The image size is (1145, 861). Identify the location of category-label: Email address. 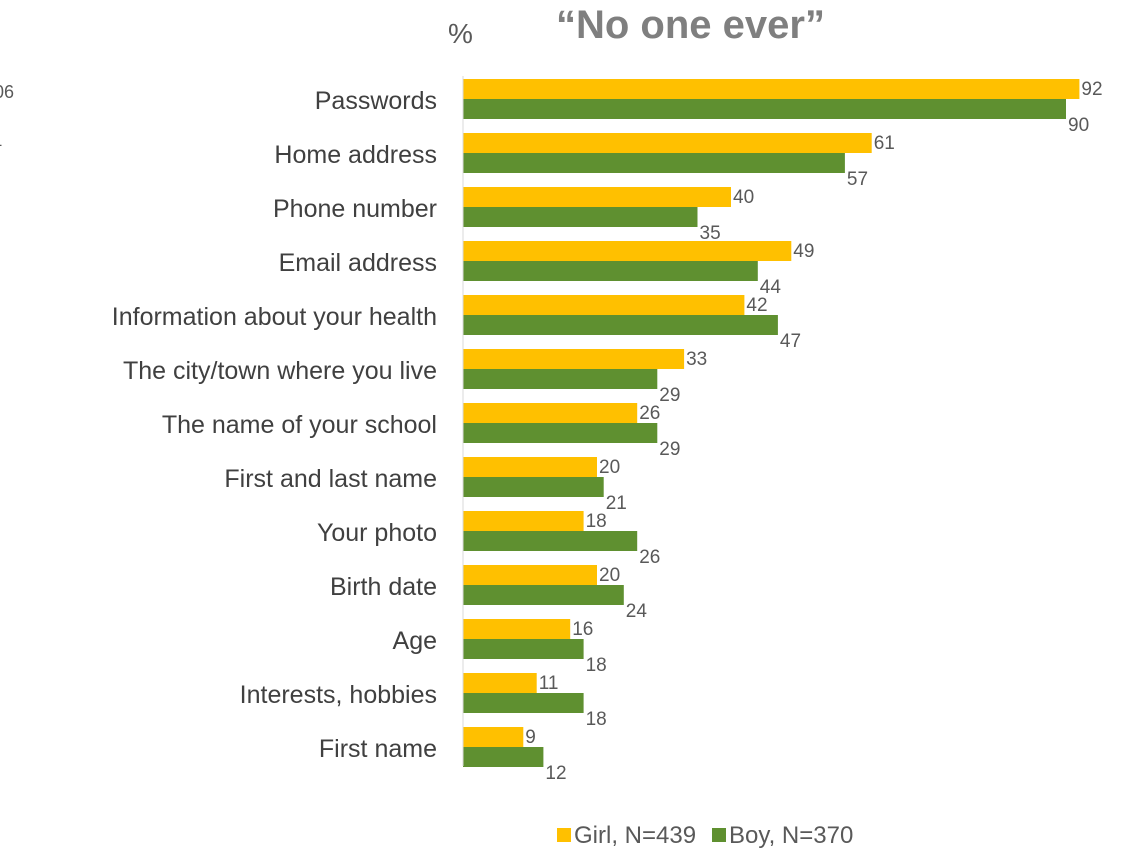
(358, 263).